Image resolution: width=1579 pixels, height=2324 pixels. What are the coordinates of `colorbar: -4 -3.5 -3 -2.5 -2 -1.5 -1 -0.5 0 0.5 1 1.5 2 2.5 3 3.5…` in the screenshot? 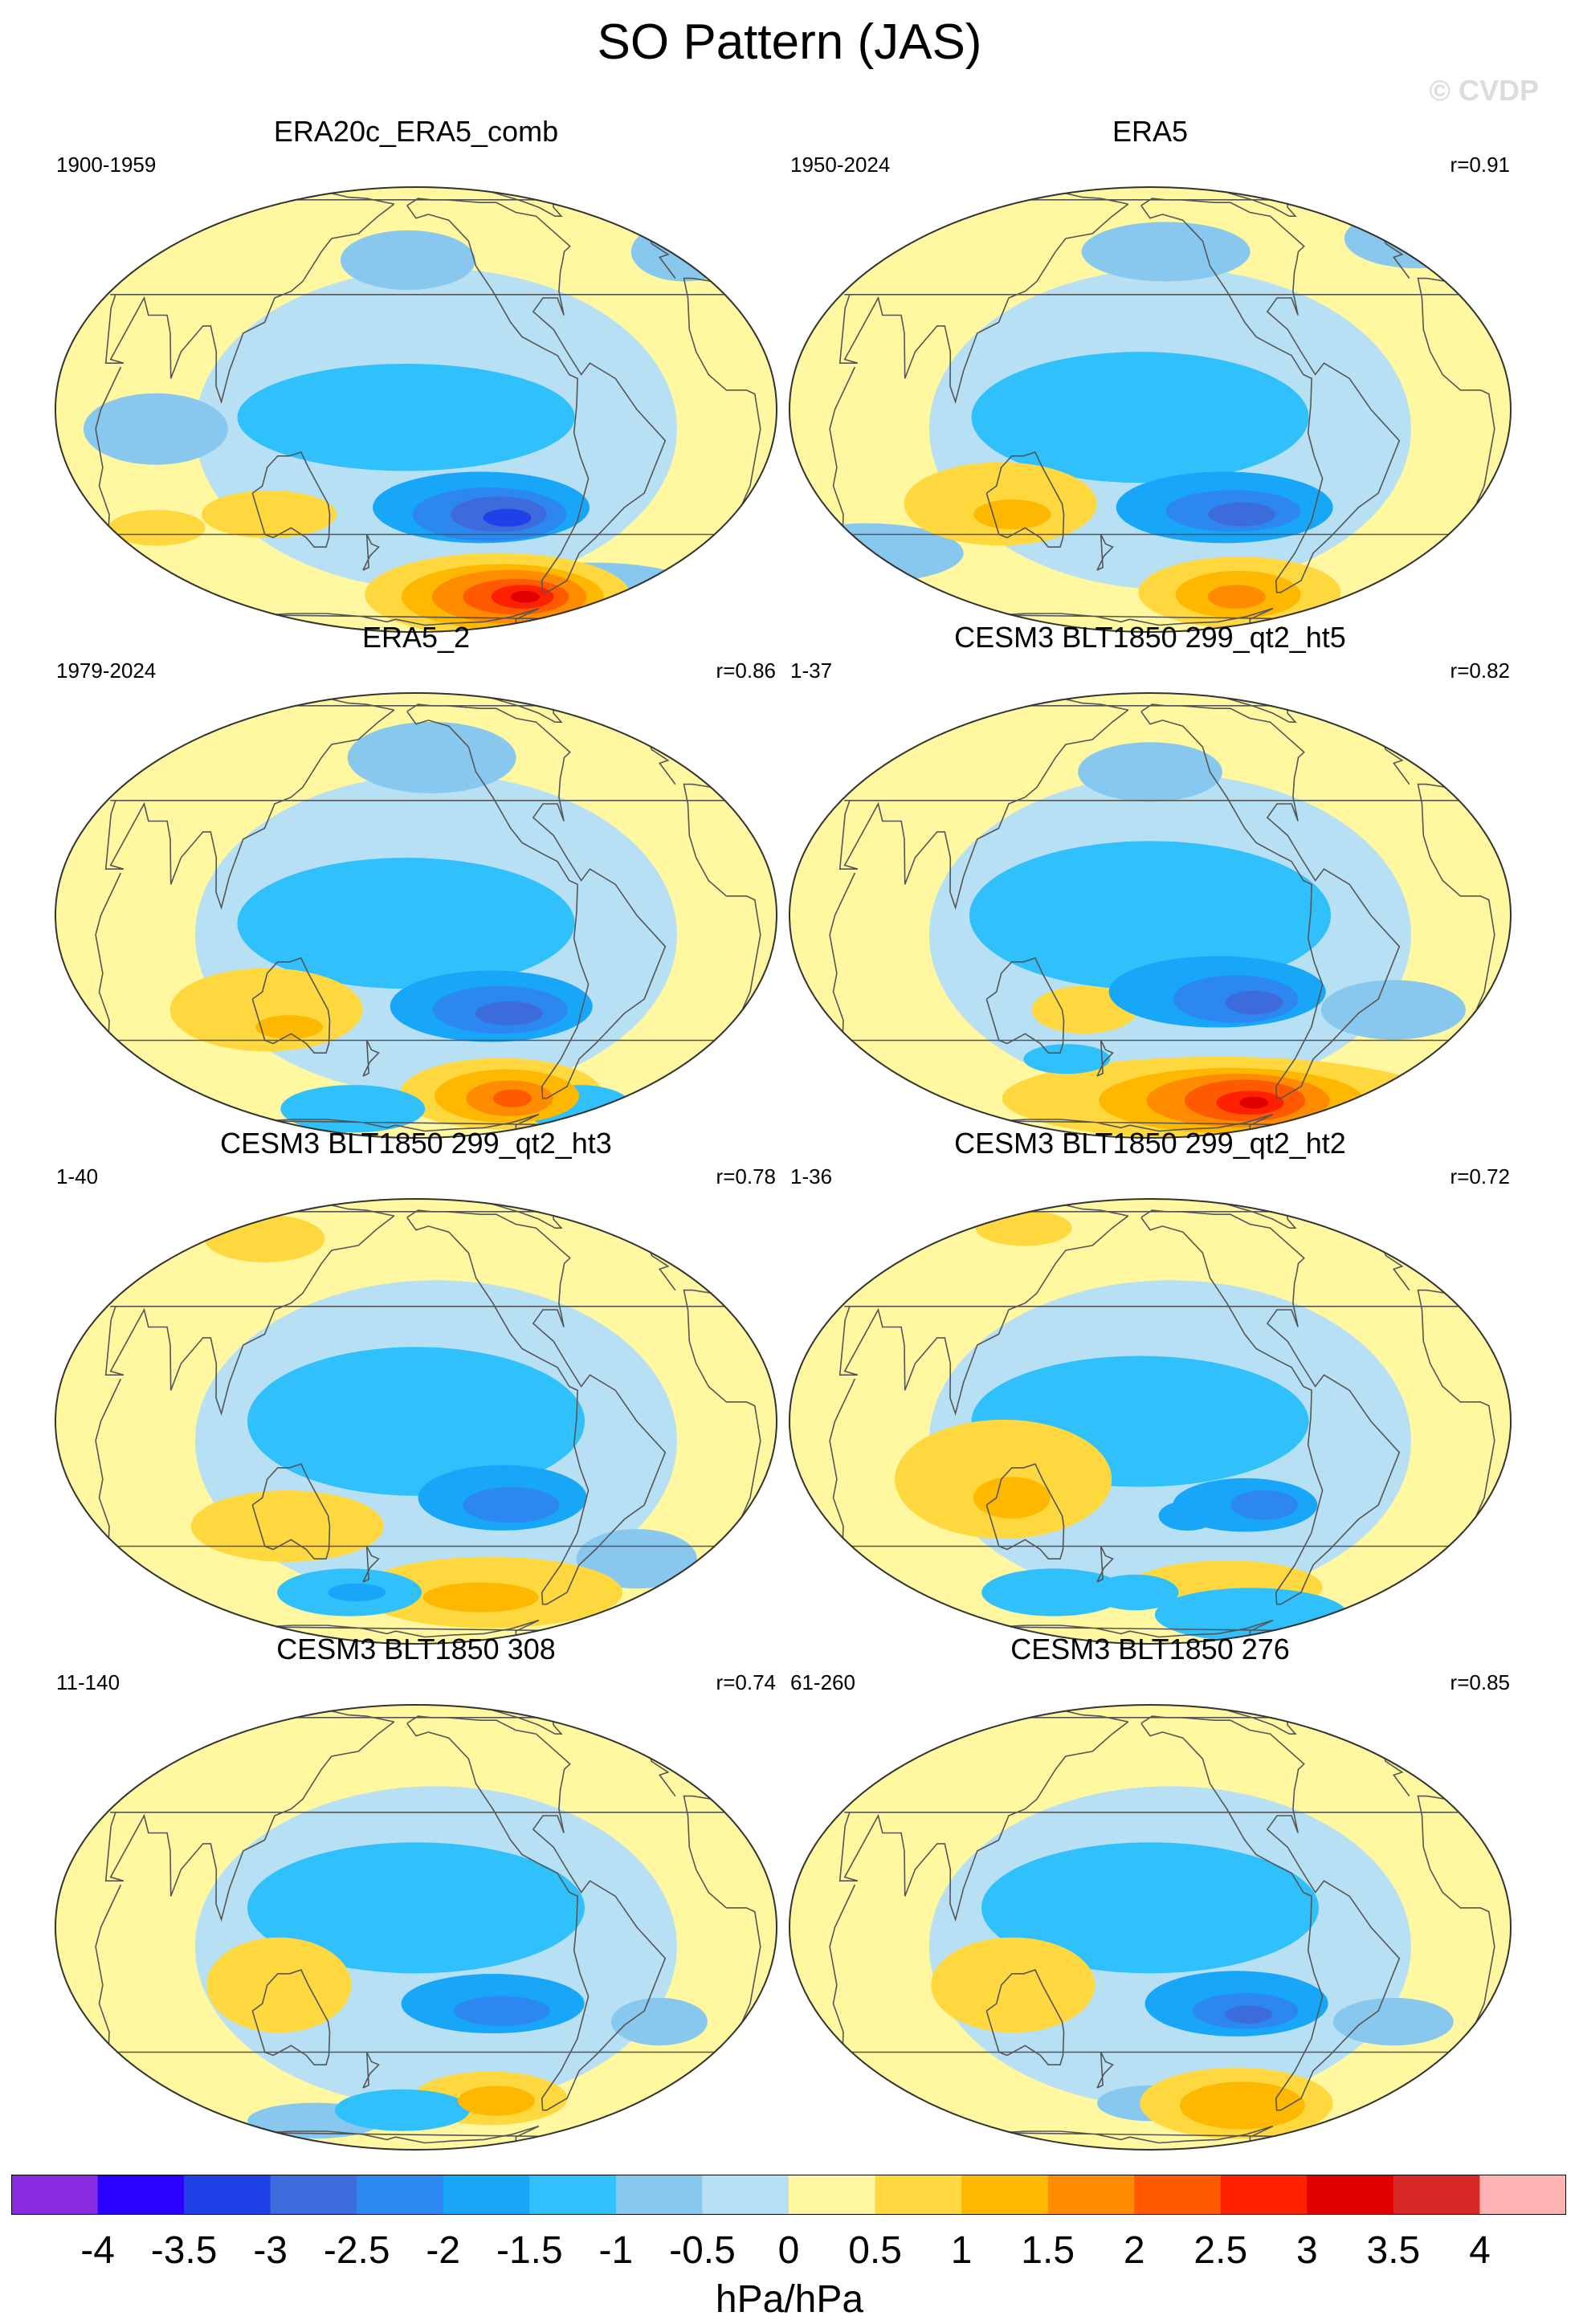 It's located at (788, 2224).